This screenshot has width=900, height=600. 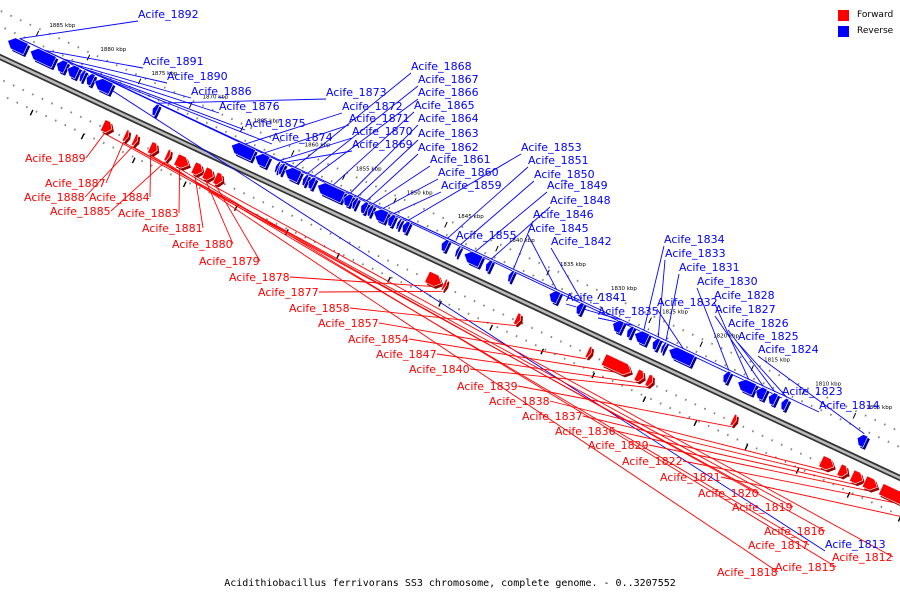 I want to click on gene-label: Acife_1875, so click(x=275, y=123).